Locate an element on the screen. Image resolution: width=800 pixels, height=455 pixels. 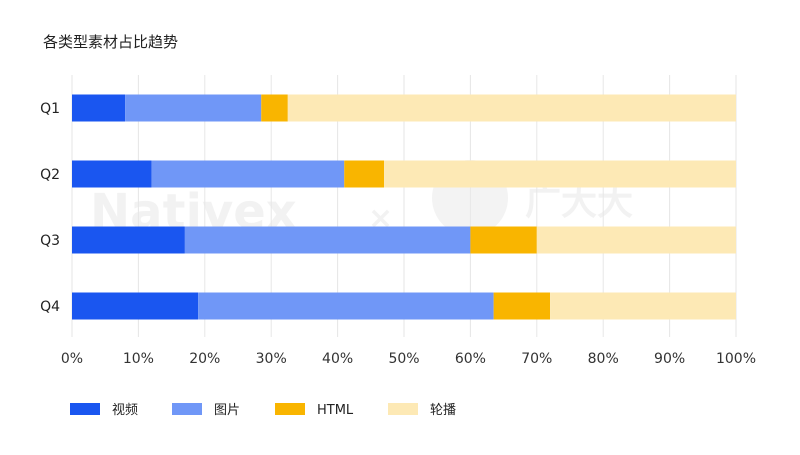
category-label: Q2 is located at coordinates (50, 175).